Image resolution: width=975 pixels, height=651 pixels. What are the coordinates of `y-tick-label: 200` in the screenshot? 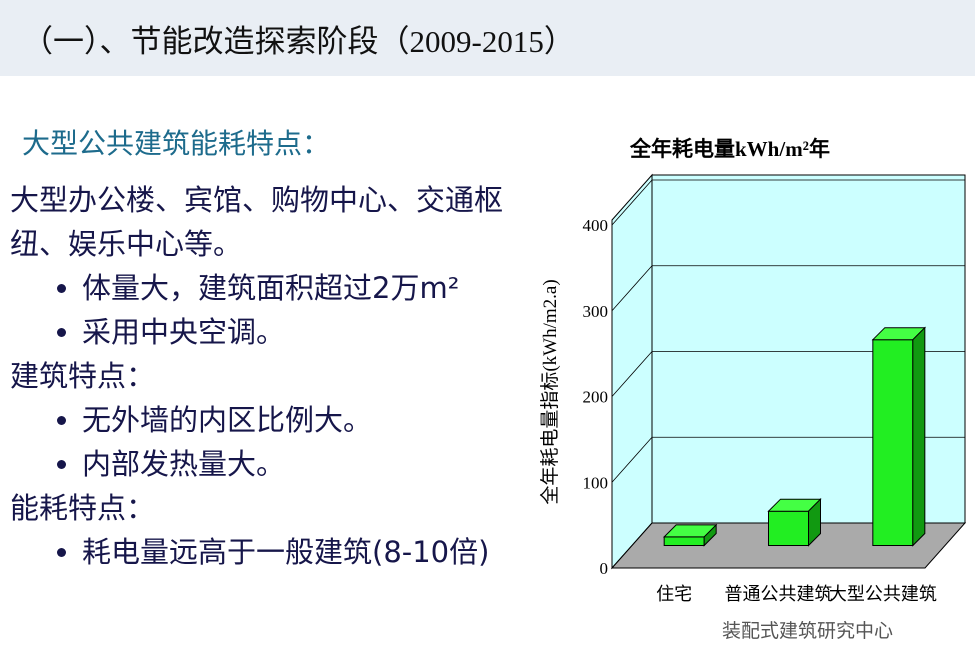 It's located at (596, 397).